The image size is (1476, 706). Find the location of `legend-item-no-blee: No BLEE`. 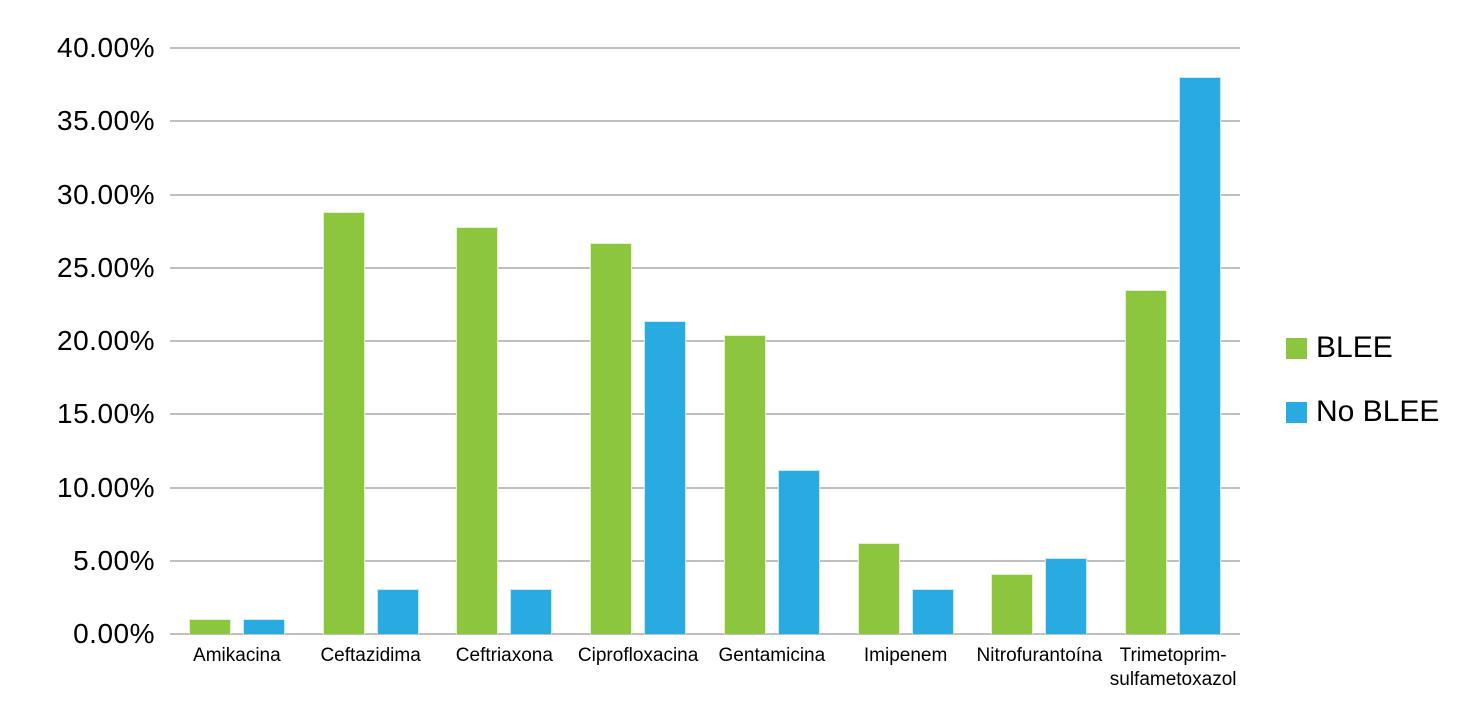

legend-item-no-blee: No BLEE is located at coordinates (1362, 412).